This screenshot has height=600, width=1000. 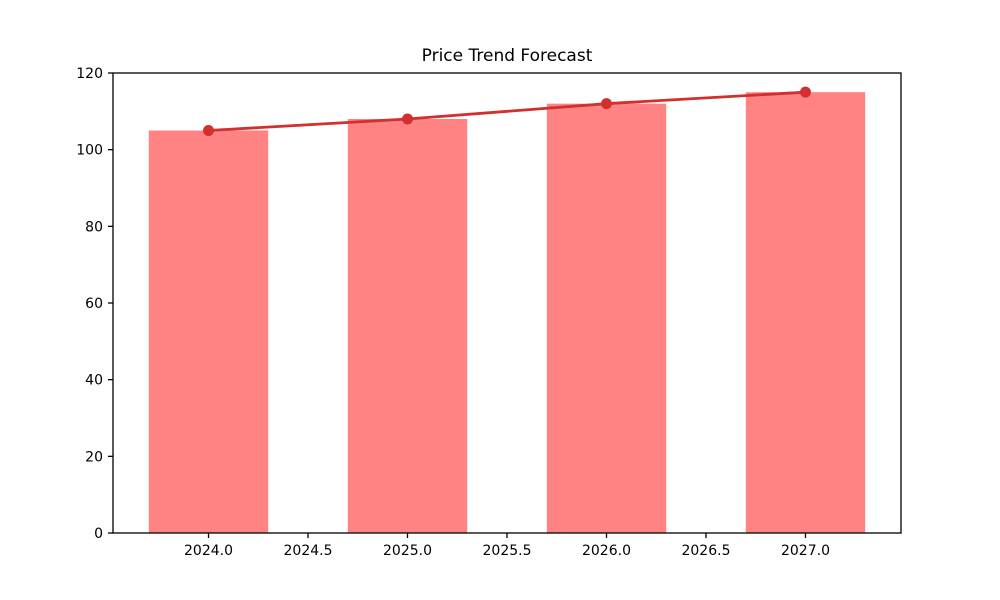 What do you see at coordinates (408, 119) in the screenshot?
I see `trend-marker-2025` at bounding box center [408, 119].